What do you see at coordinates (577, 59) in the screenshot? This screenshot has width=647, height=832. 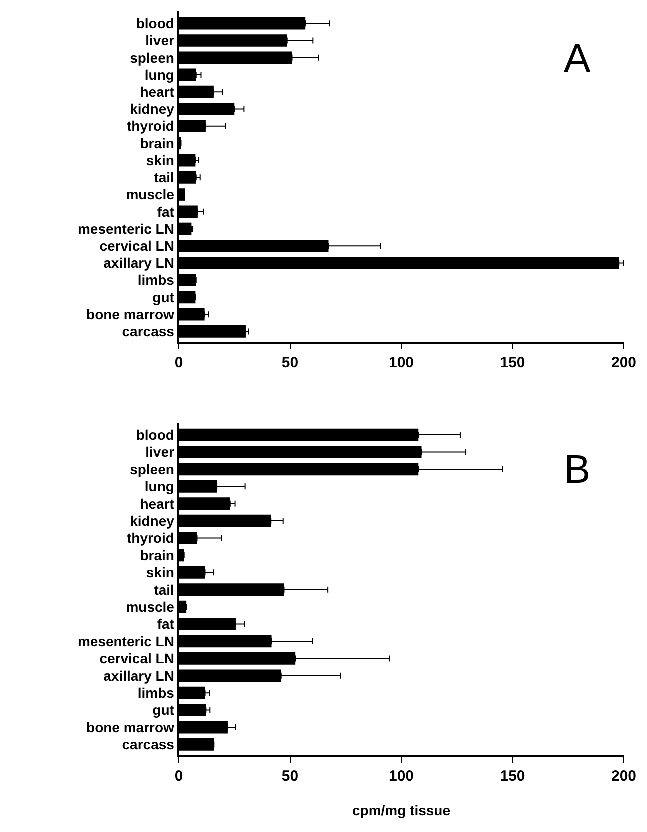 I see `text: A` at bounding box center [577, 59].